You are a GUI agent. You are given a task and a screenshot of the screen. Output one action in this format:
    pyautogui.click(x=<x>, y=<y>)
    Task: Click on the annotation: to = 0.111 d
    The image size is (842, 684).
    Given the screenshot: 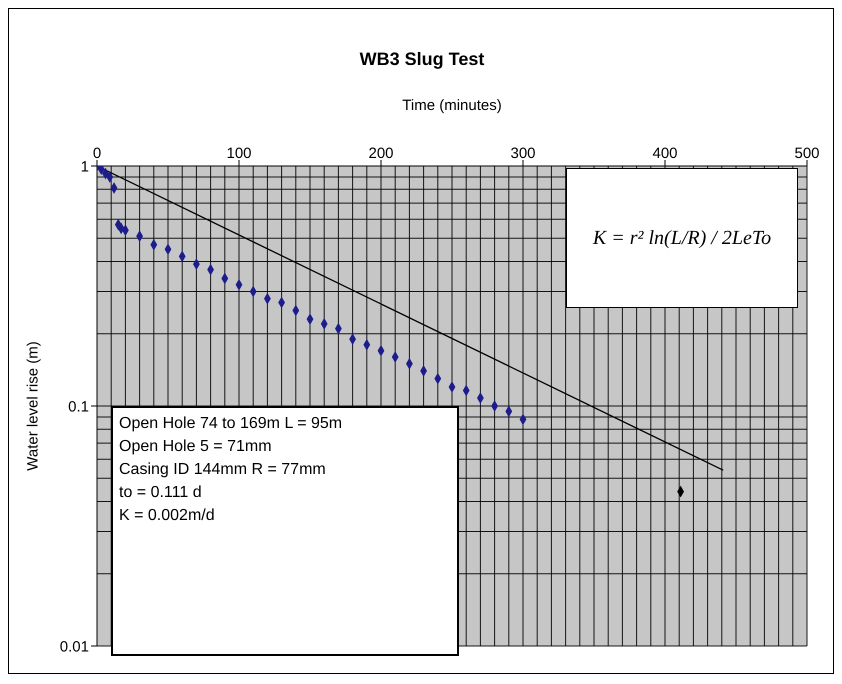 What is the action you would take?
    pyautogui.click(x=161, y=493)
    